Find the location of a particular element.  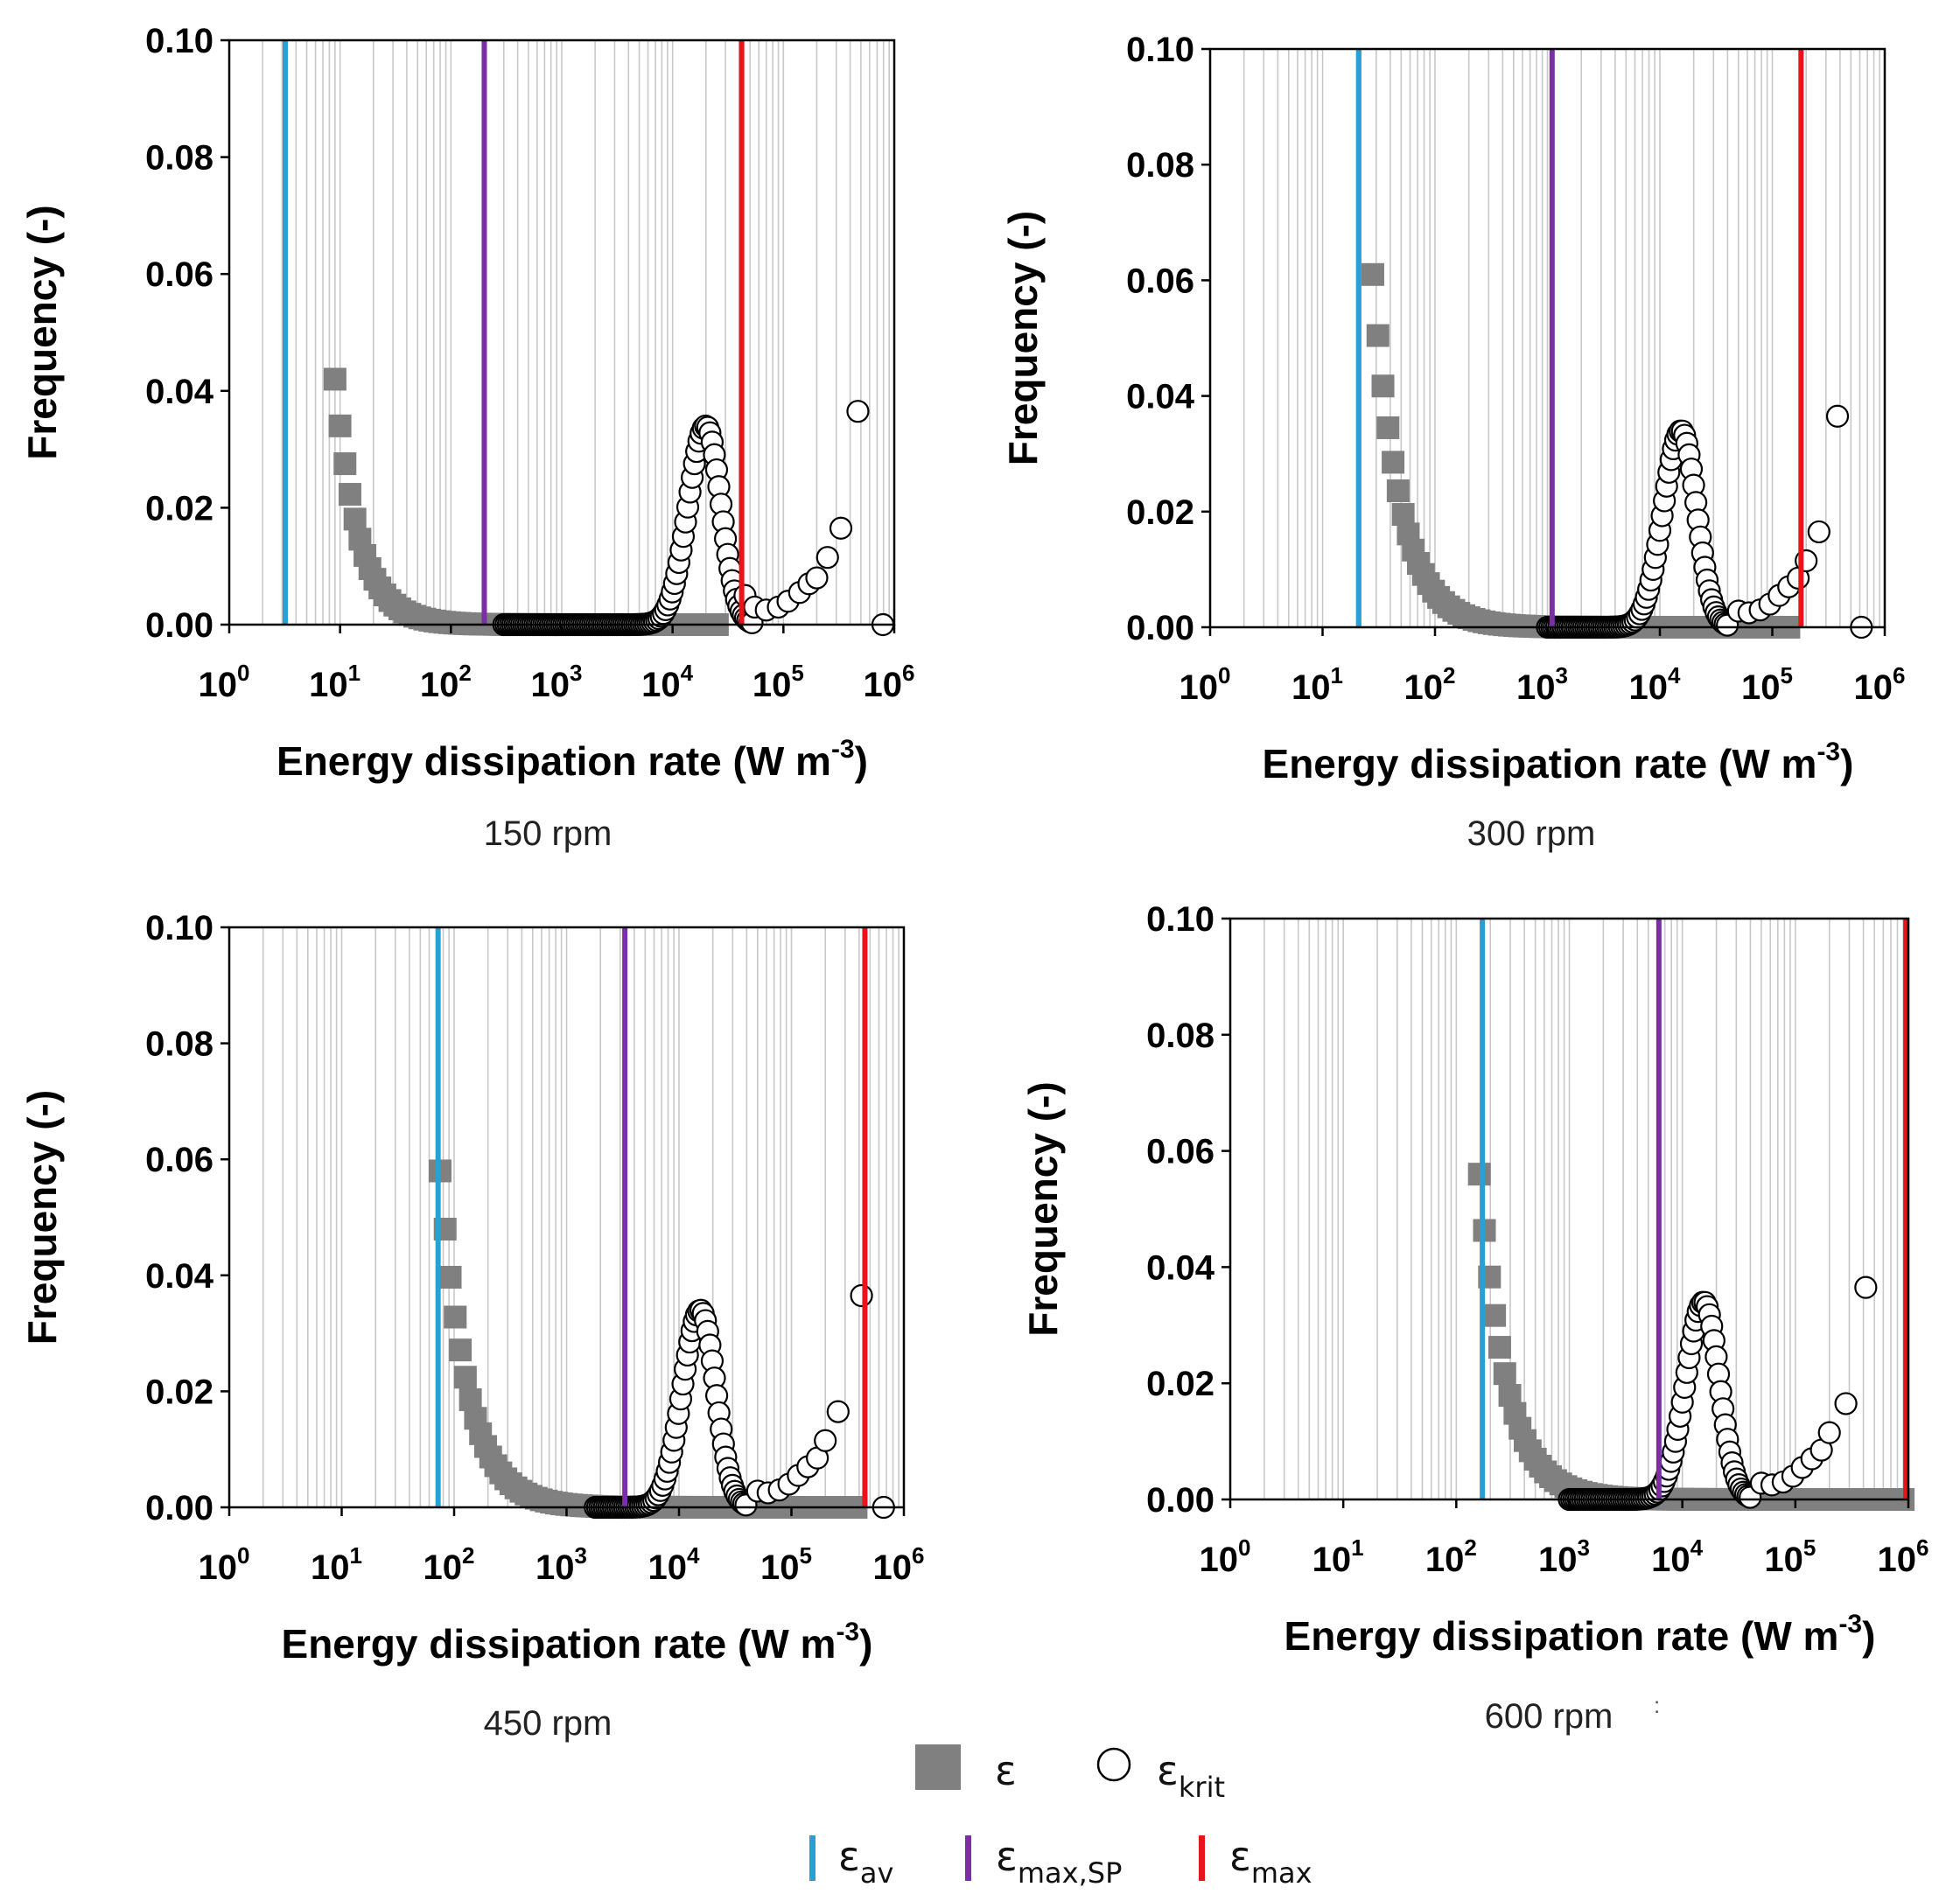

panel-caption: 600 rpm is located at coordinates (1549, 1717).